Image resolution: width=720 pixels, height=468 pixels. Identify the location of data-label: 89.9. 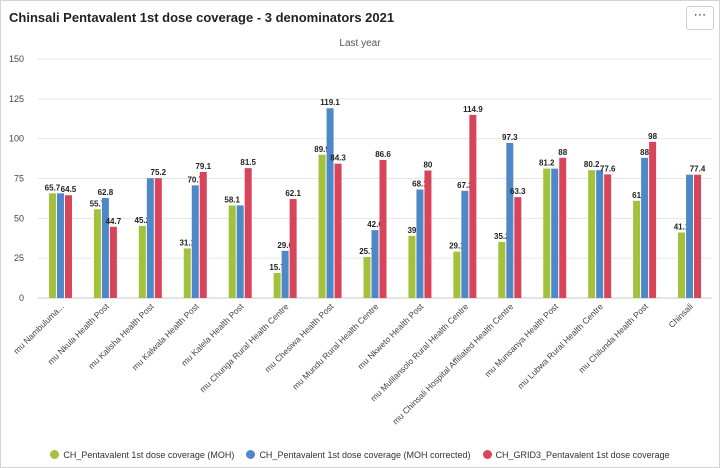
(322, 149).